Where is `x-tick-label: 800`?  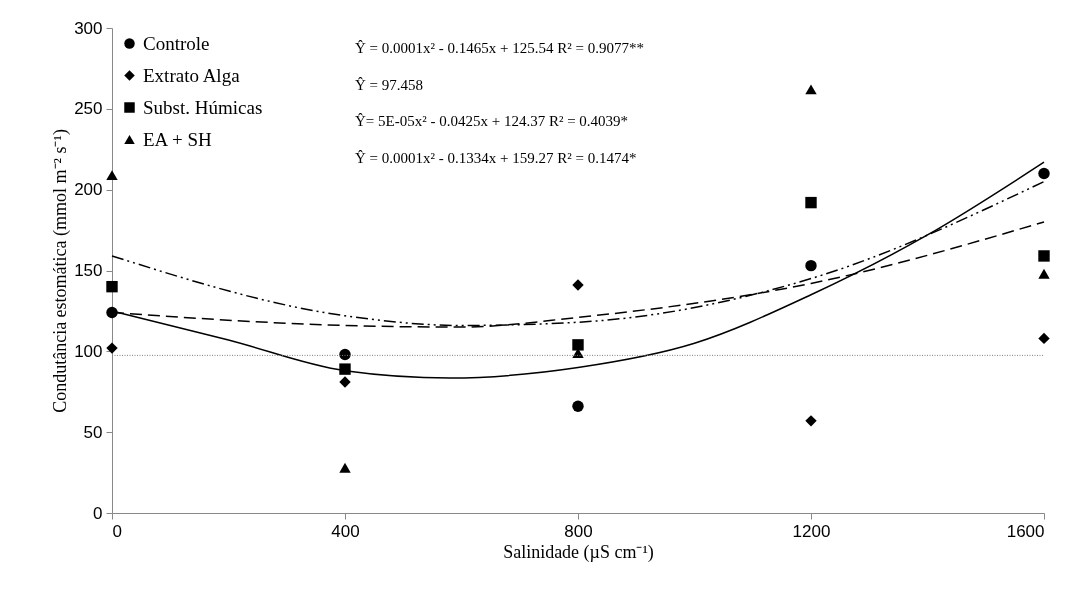
x-tick-label: 800 is located at coordinates (578, 531).